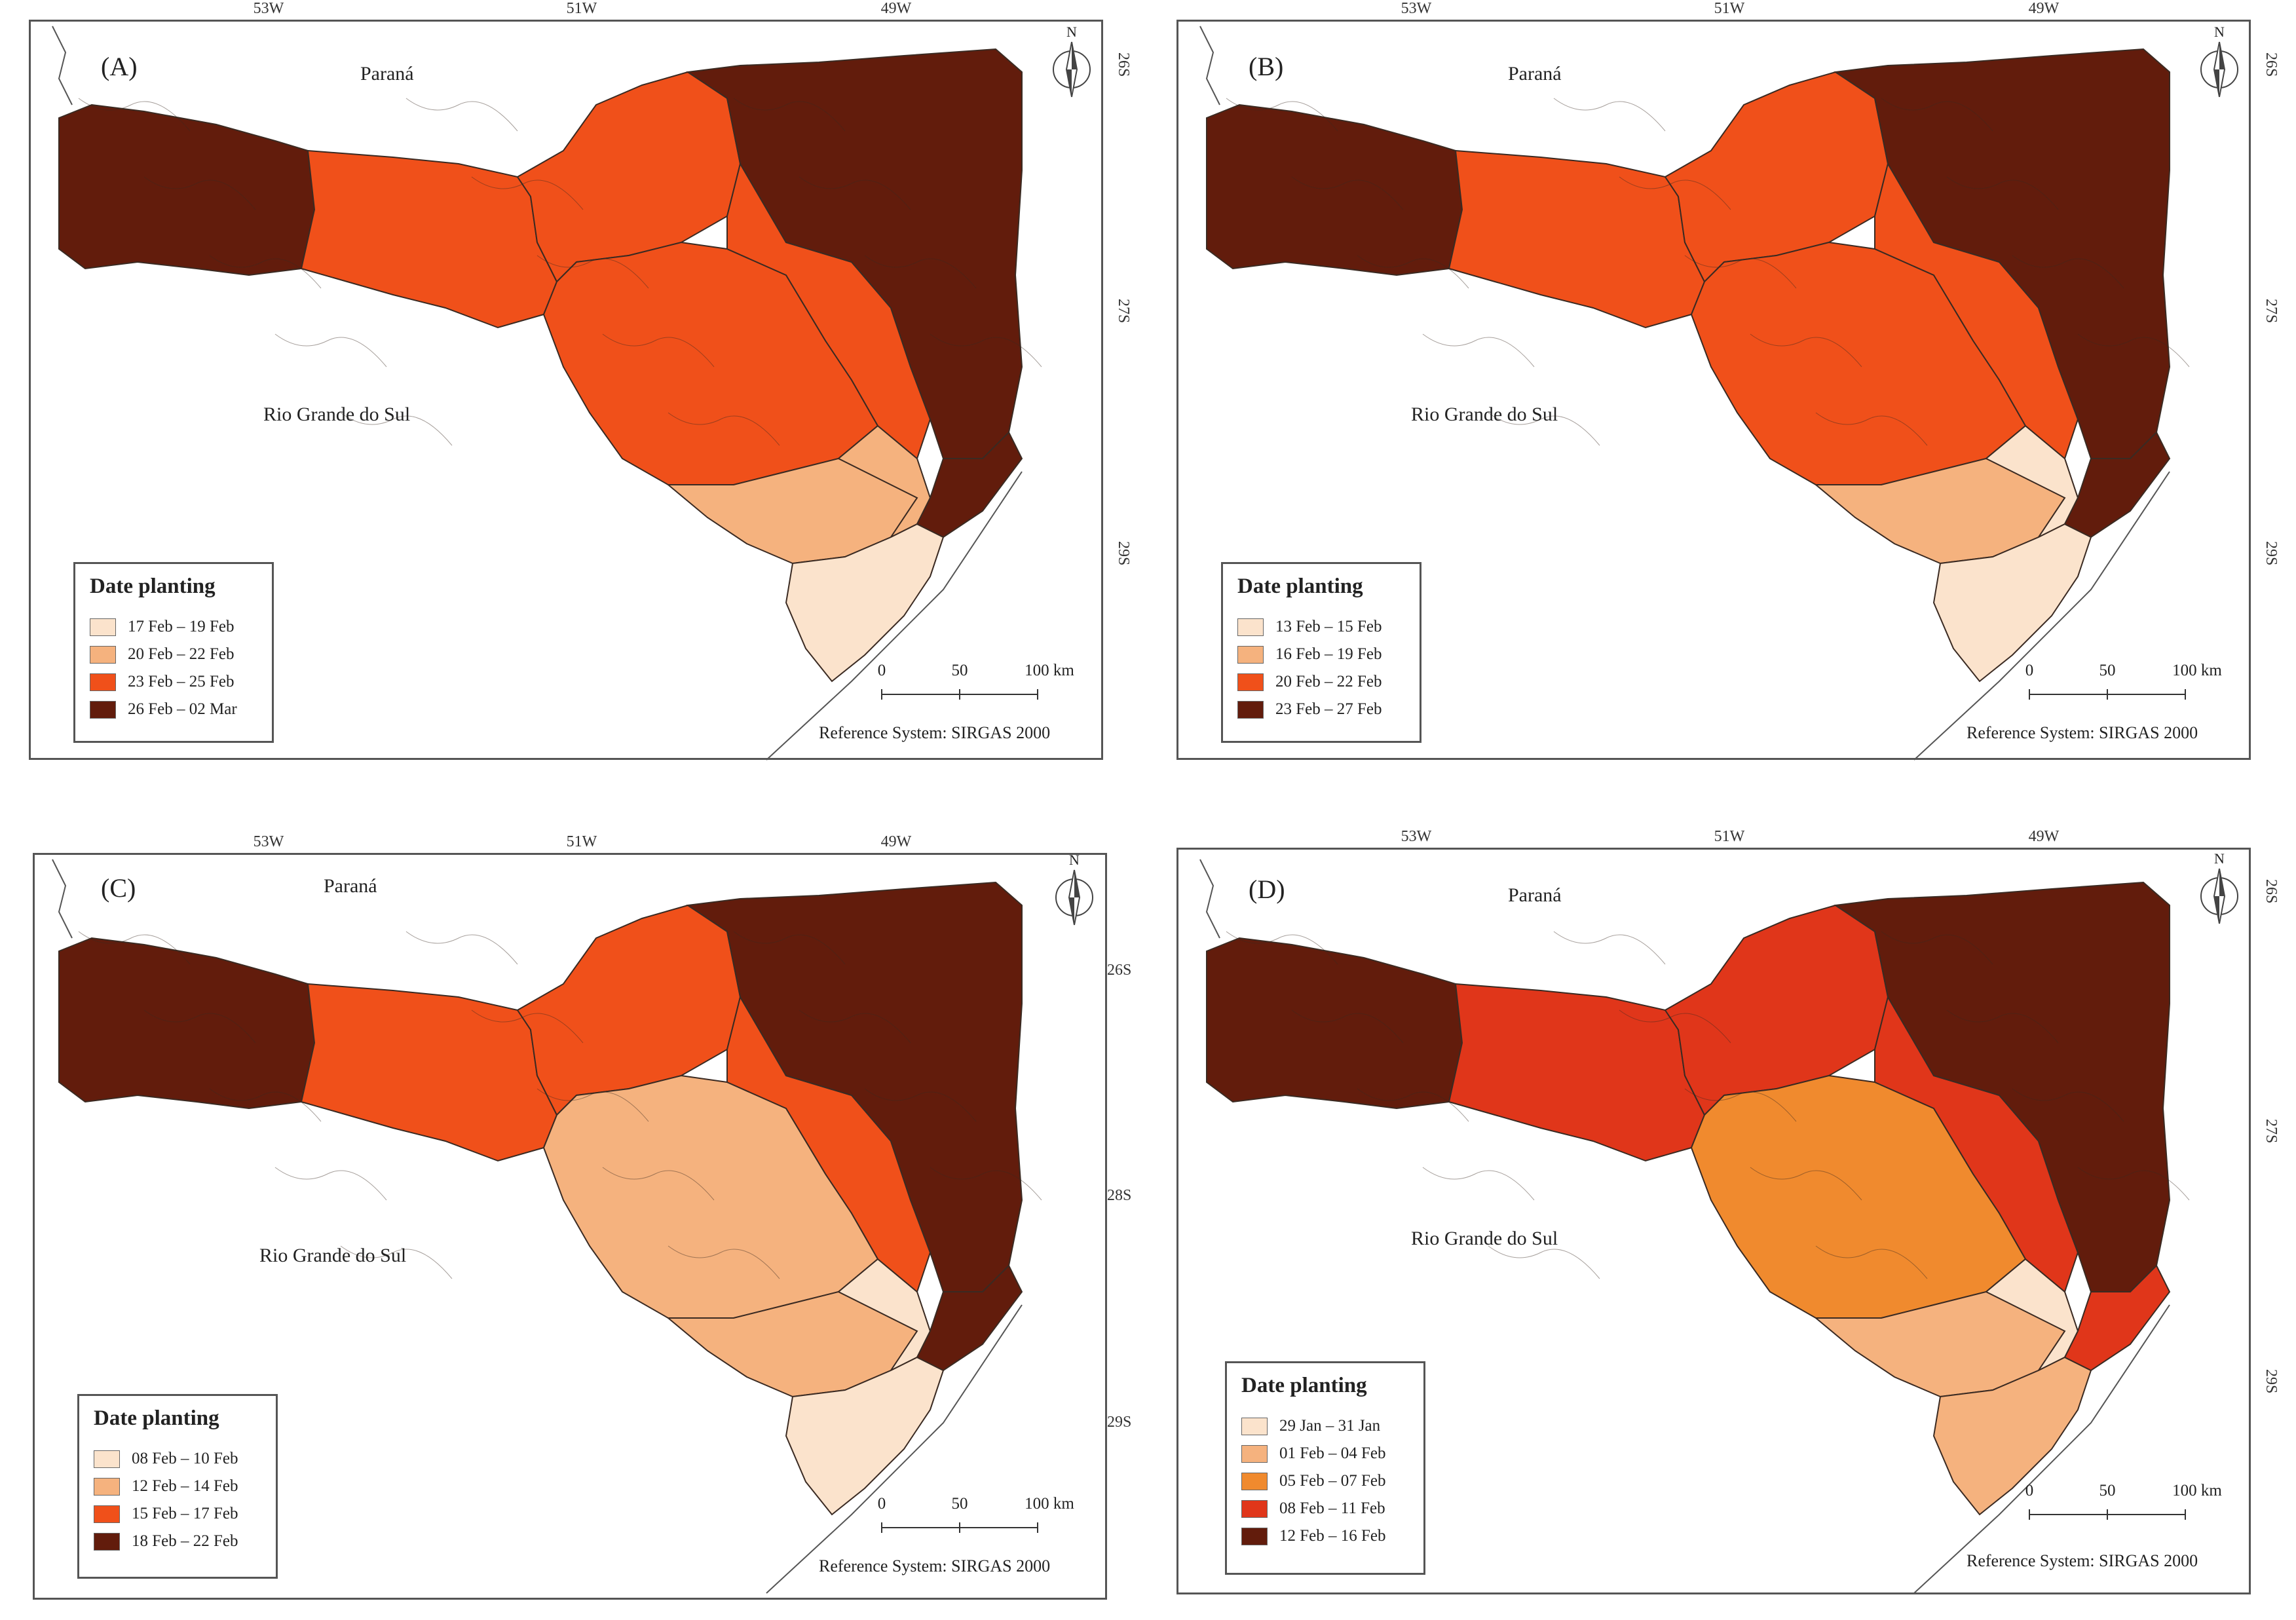 The height and width of the screenshot is (1620, 2296). I want to click on legend-item: 16 Feb – 19 Feb, so click(1321, 654).